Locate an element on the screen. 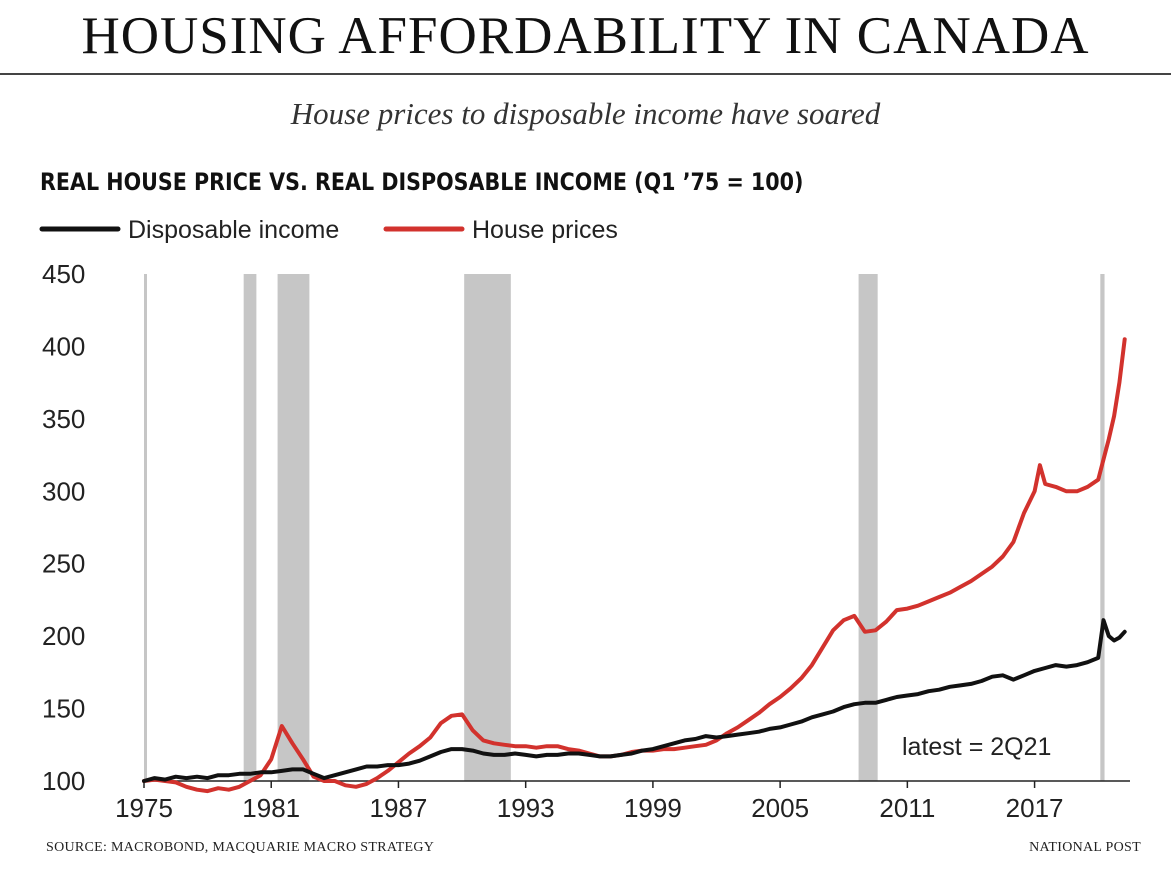  x-tick-label: 2011 is located at coordinates (907, 808).